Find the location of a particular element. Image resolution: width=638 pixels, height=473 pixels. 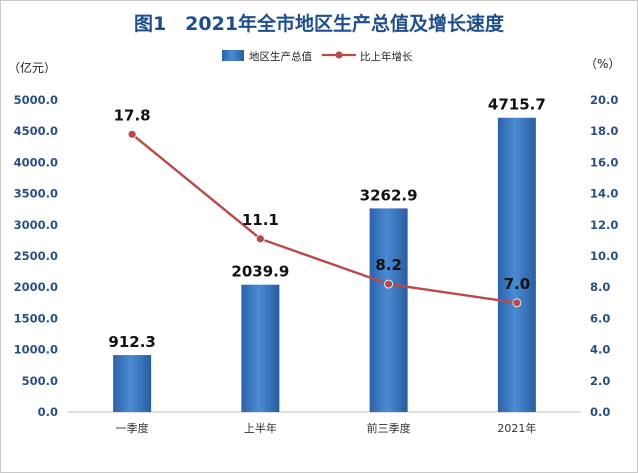

right-y-axis-ticks: 20.0 18.0 16.0 14.0 12.0 10.0 8.0 6.0 4.0 2.0 0.0 is located at coordinates (604, 256).